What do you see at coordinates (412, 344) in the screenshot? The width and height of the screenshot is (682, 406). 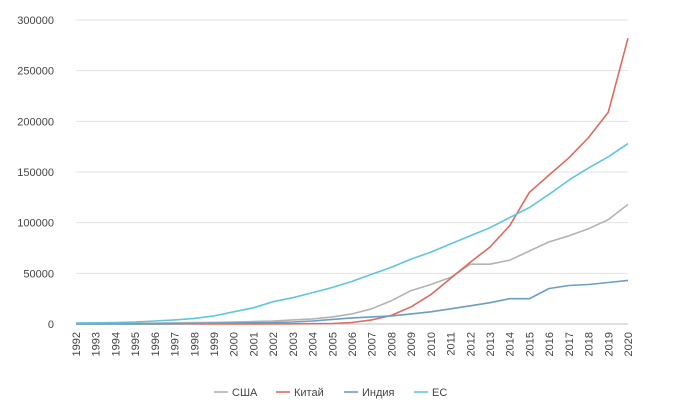 I see `x-tick-label: 2009` at bounding box center [412, 344].